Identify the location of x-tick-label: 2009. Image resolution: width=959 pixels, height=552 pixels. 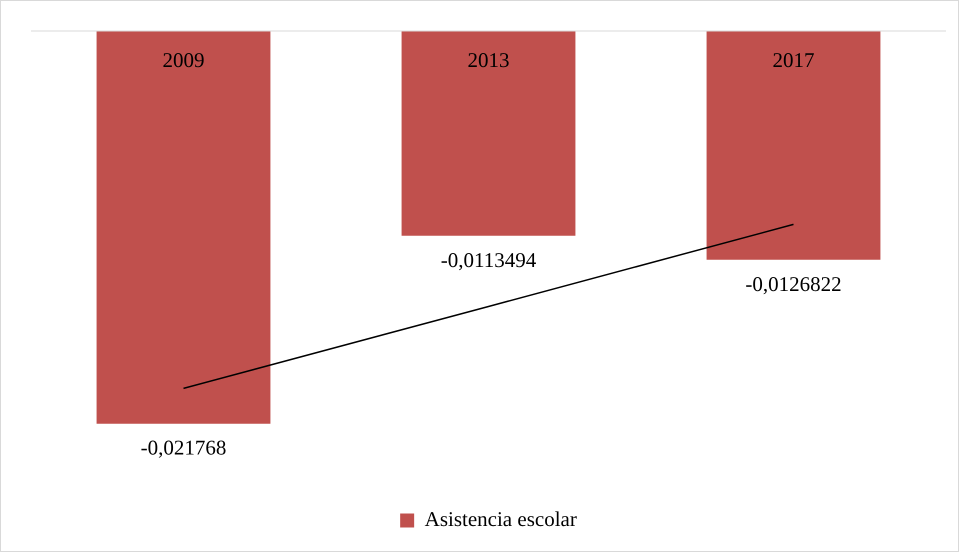
(183, 60).